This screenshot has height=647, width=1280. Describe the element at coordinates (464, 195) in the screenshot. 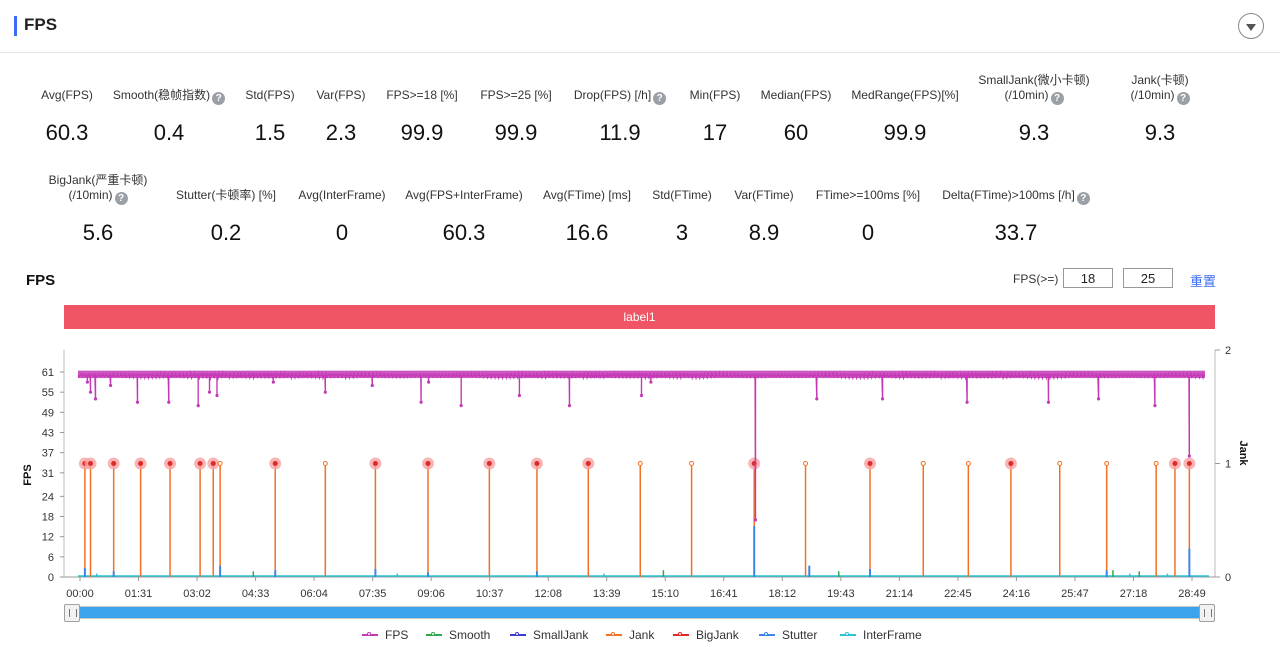

I see `metric-label: Avg(FPS+InterFrame)` at that location.